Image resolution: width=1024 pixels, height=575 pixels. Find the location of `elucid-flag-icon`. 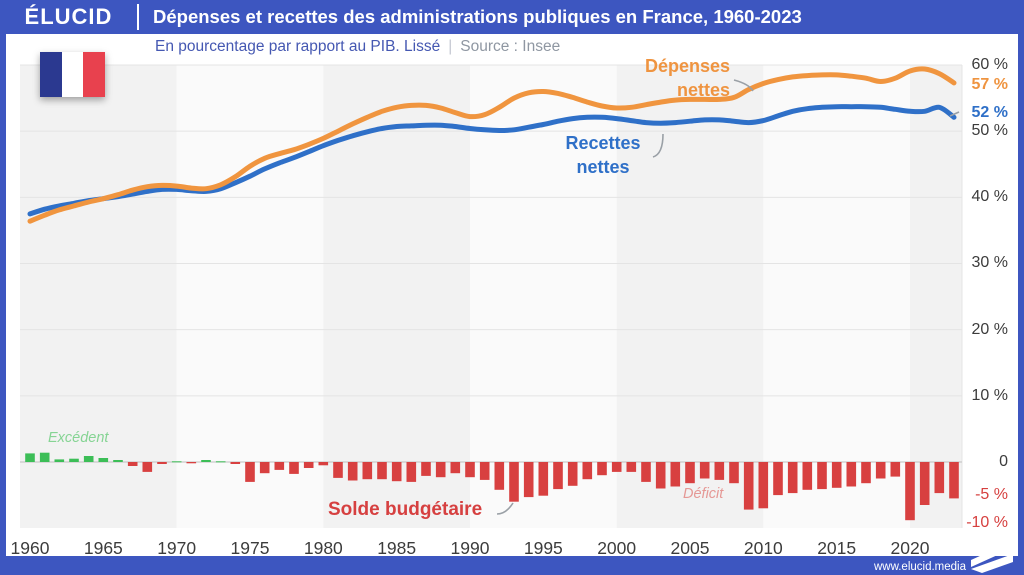

elucid-flag-icon is located at coordinates (992, 559).